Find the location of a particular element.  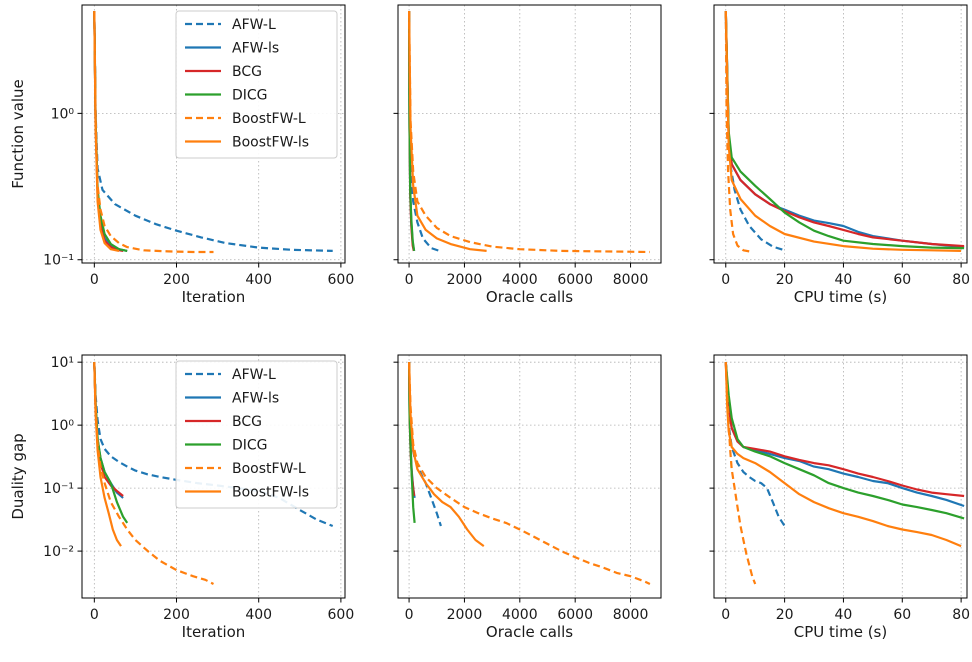

subplot-5: 0 20 40 60 80 CPU time (s) is located at coordinates (839, 497).